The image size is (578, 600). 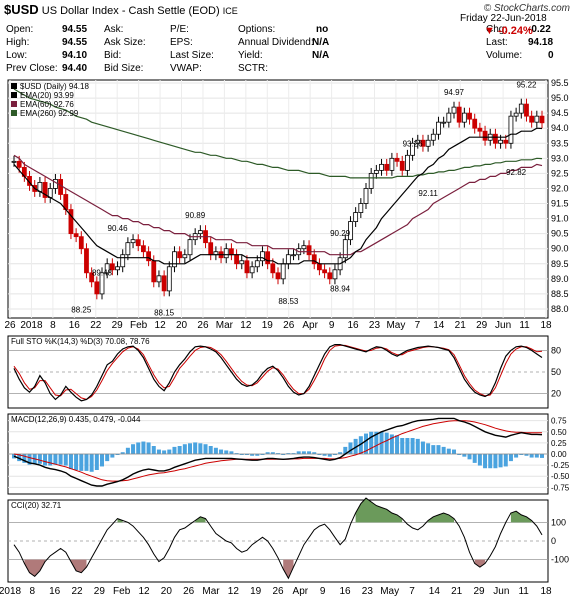 I want to click on chg-label: Chg:, so click(x=497, y=29).